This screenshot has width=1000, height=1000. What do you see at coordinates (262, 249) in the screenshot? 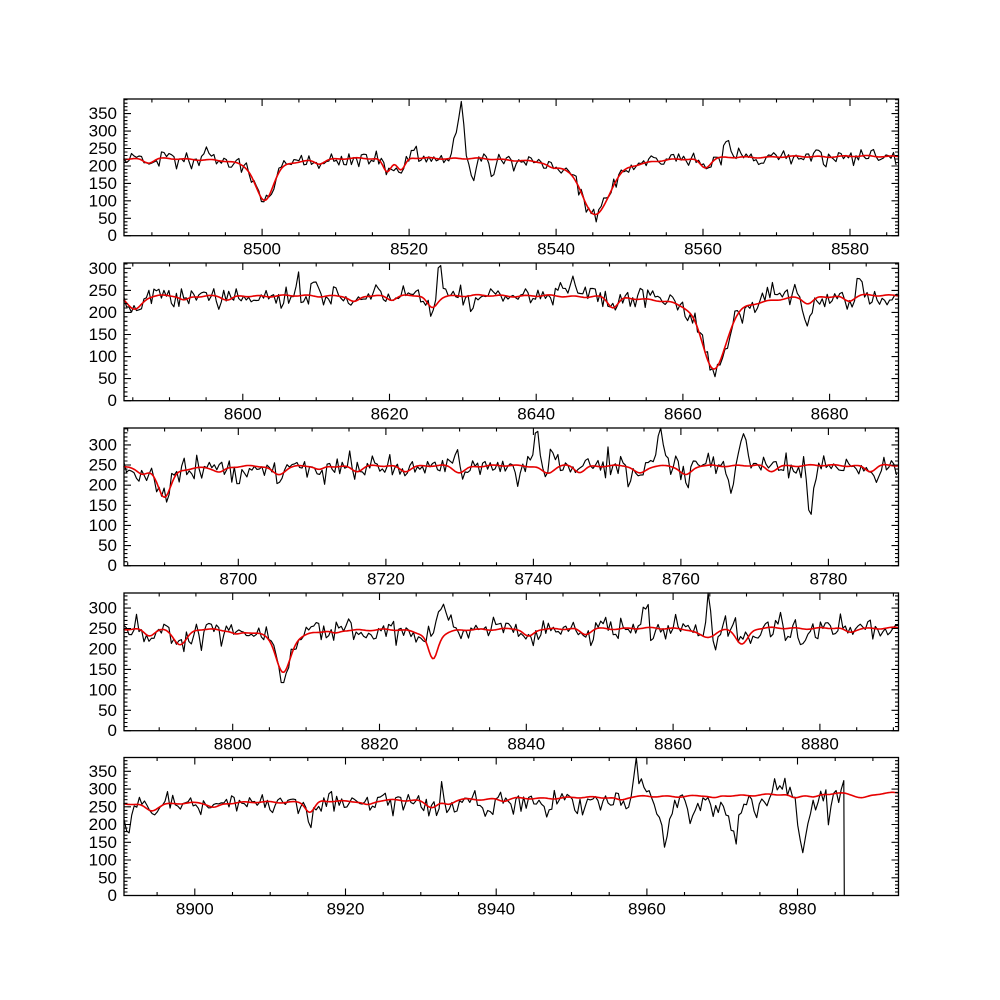
I see `x-tick-label: 8500` at bounding box center [262, 249].